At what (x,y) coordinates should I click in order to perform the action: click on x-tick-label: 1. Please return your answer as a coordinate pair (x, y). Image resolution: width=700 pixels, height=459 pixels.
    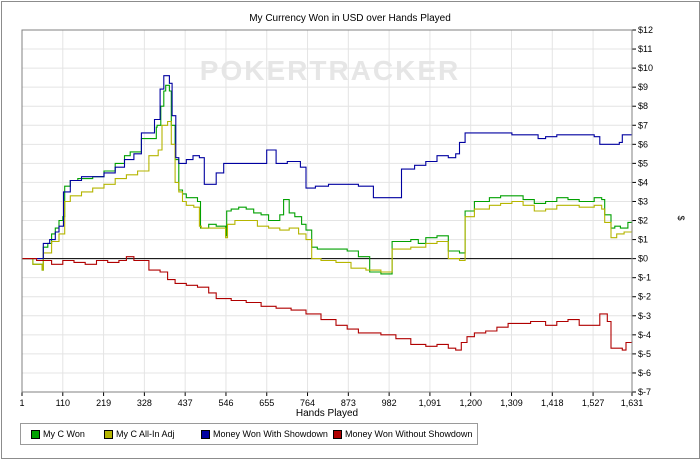
    Looking at the image, I should click on (21, 403).